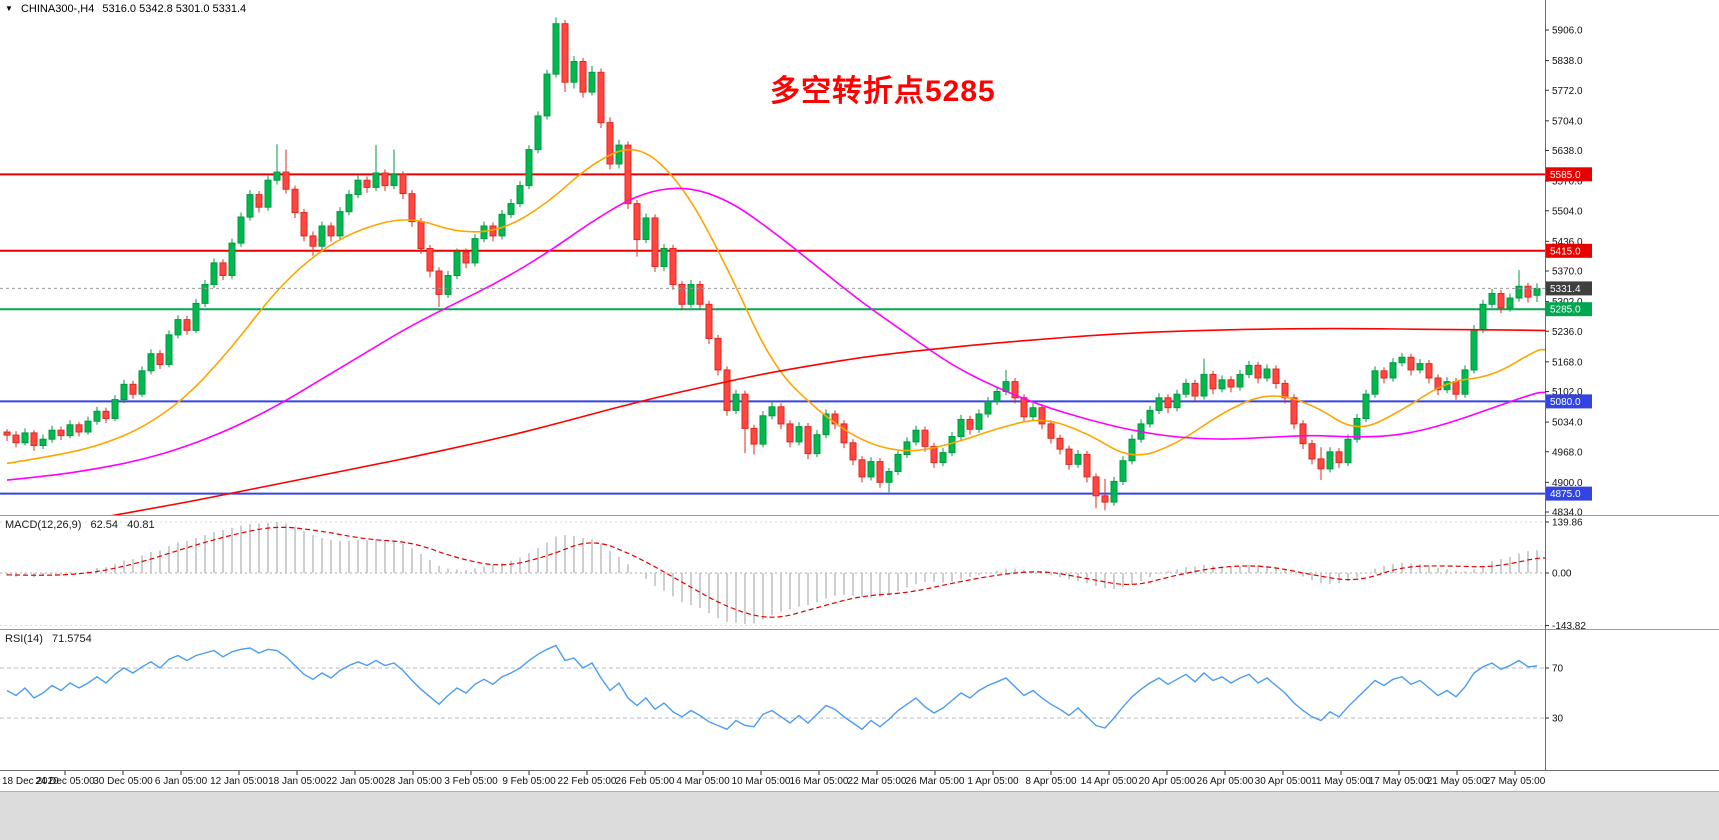 This screenshot has height=840, width=1719. I want to click on time-label: 9 Feb 05:00, so click(529, 781).